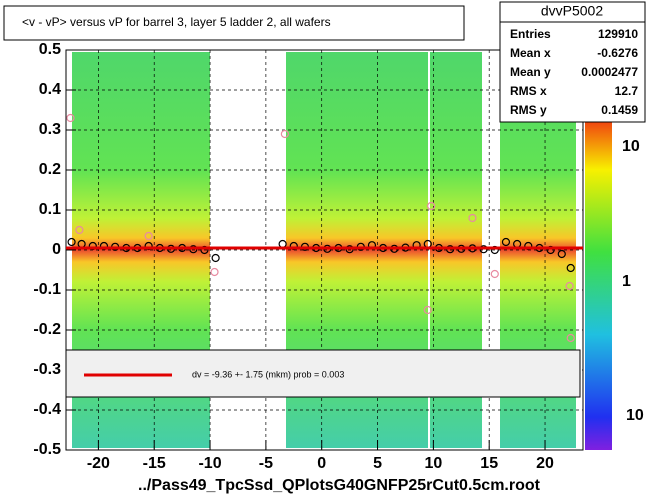 The height and width of the screenshot is (499, 647). What do you see at coordinates (489, 463) in the screenshot?
I see `x-tick-label: 15` at bounding box center [489, 463].